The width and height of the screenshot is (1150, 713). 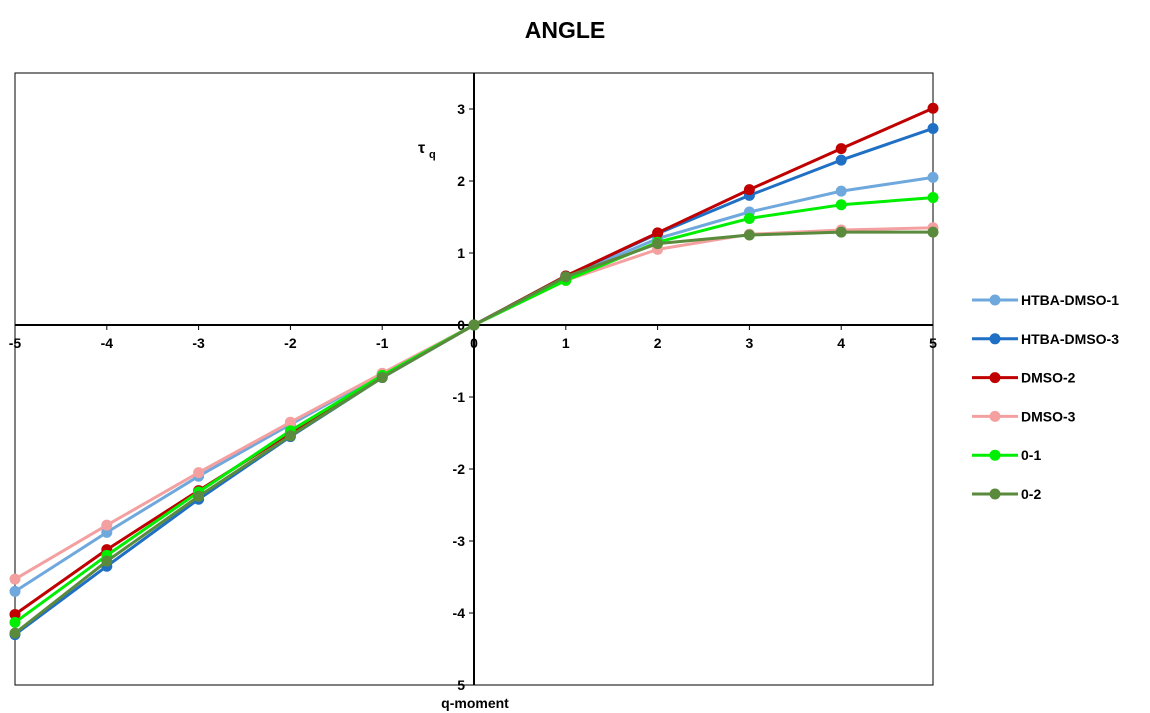 What do you see at coordinates (15, 343) in the screenshot?
I see `x-tick-label: -5` at bounding box center [15, 343].